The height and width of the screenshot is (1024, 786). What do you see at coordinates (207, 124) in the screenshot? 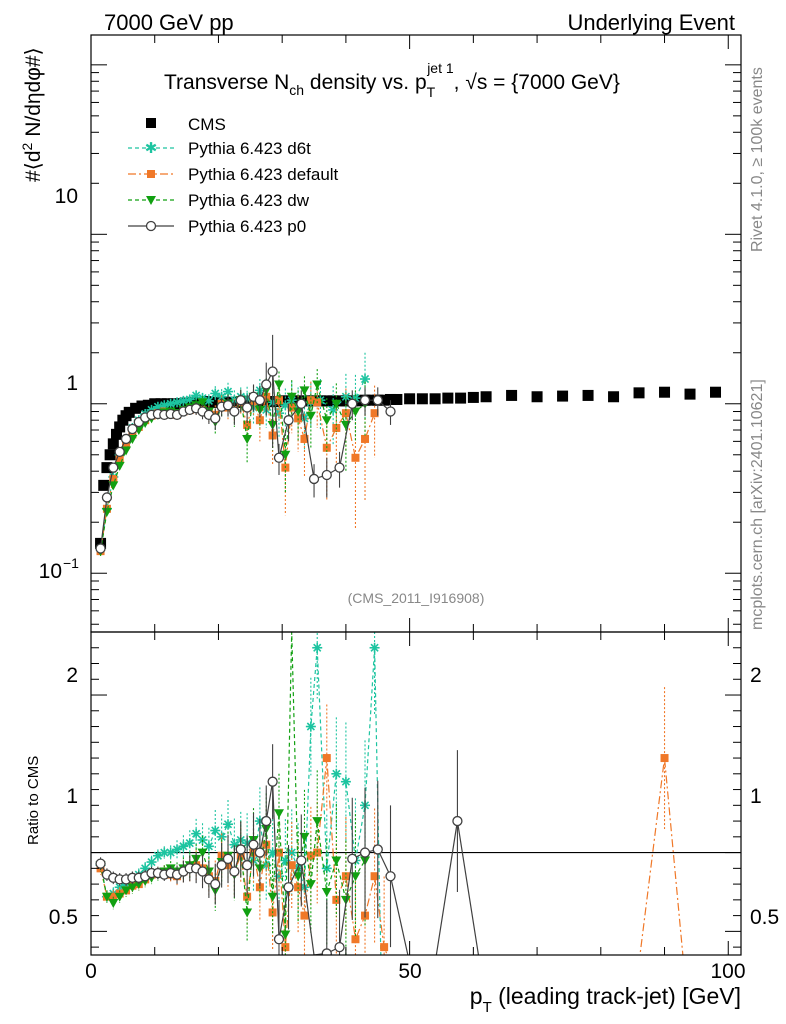
I see `legend-label-cms: CMS` at bounding box center [207, 124].